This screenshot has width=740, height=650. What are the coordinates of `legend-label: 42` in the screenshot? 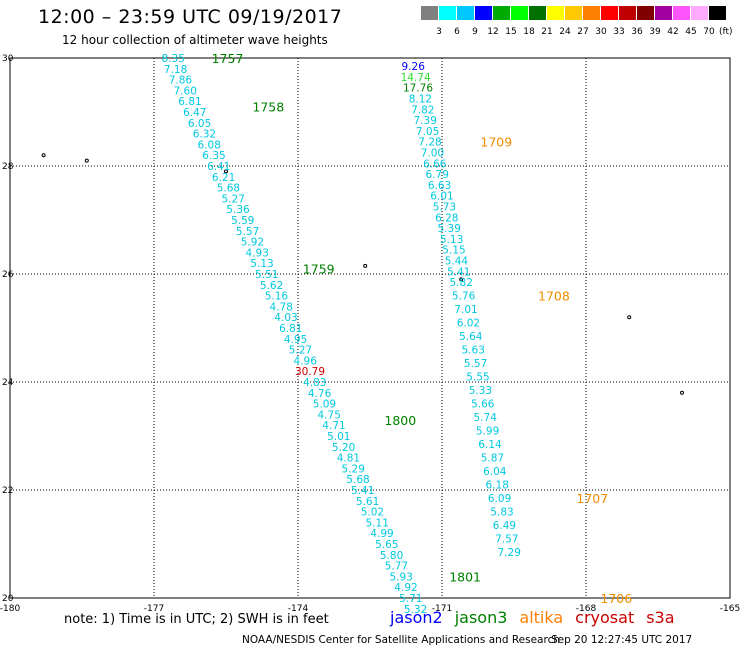 It's located at (673, 32).